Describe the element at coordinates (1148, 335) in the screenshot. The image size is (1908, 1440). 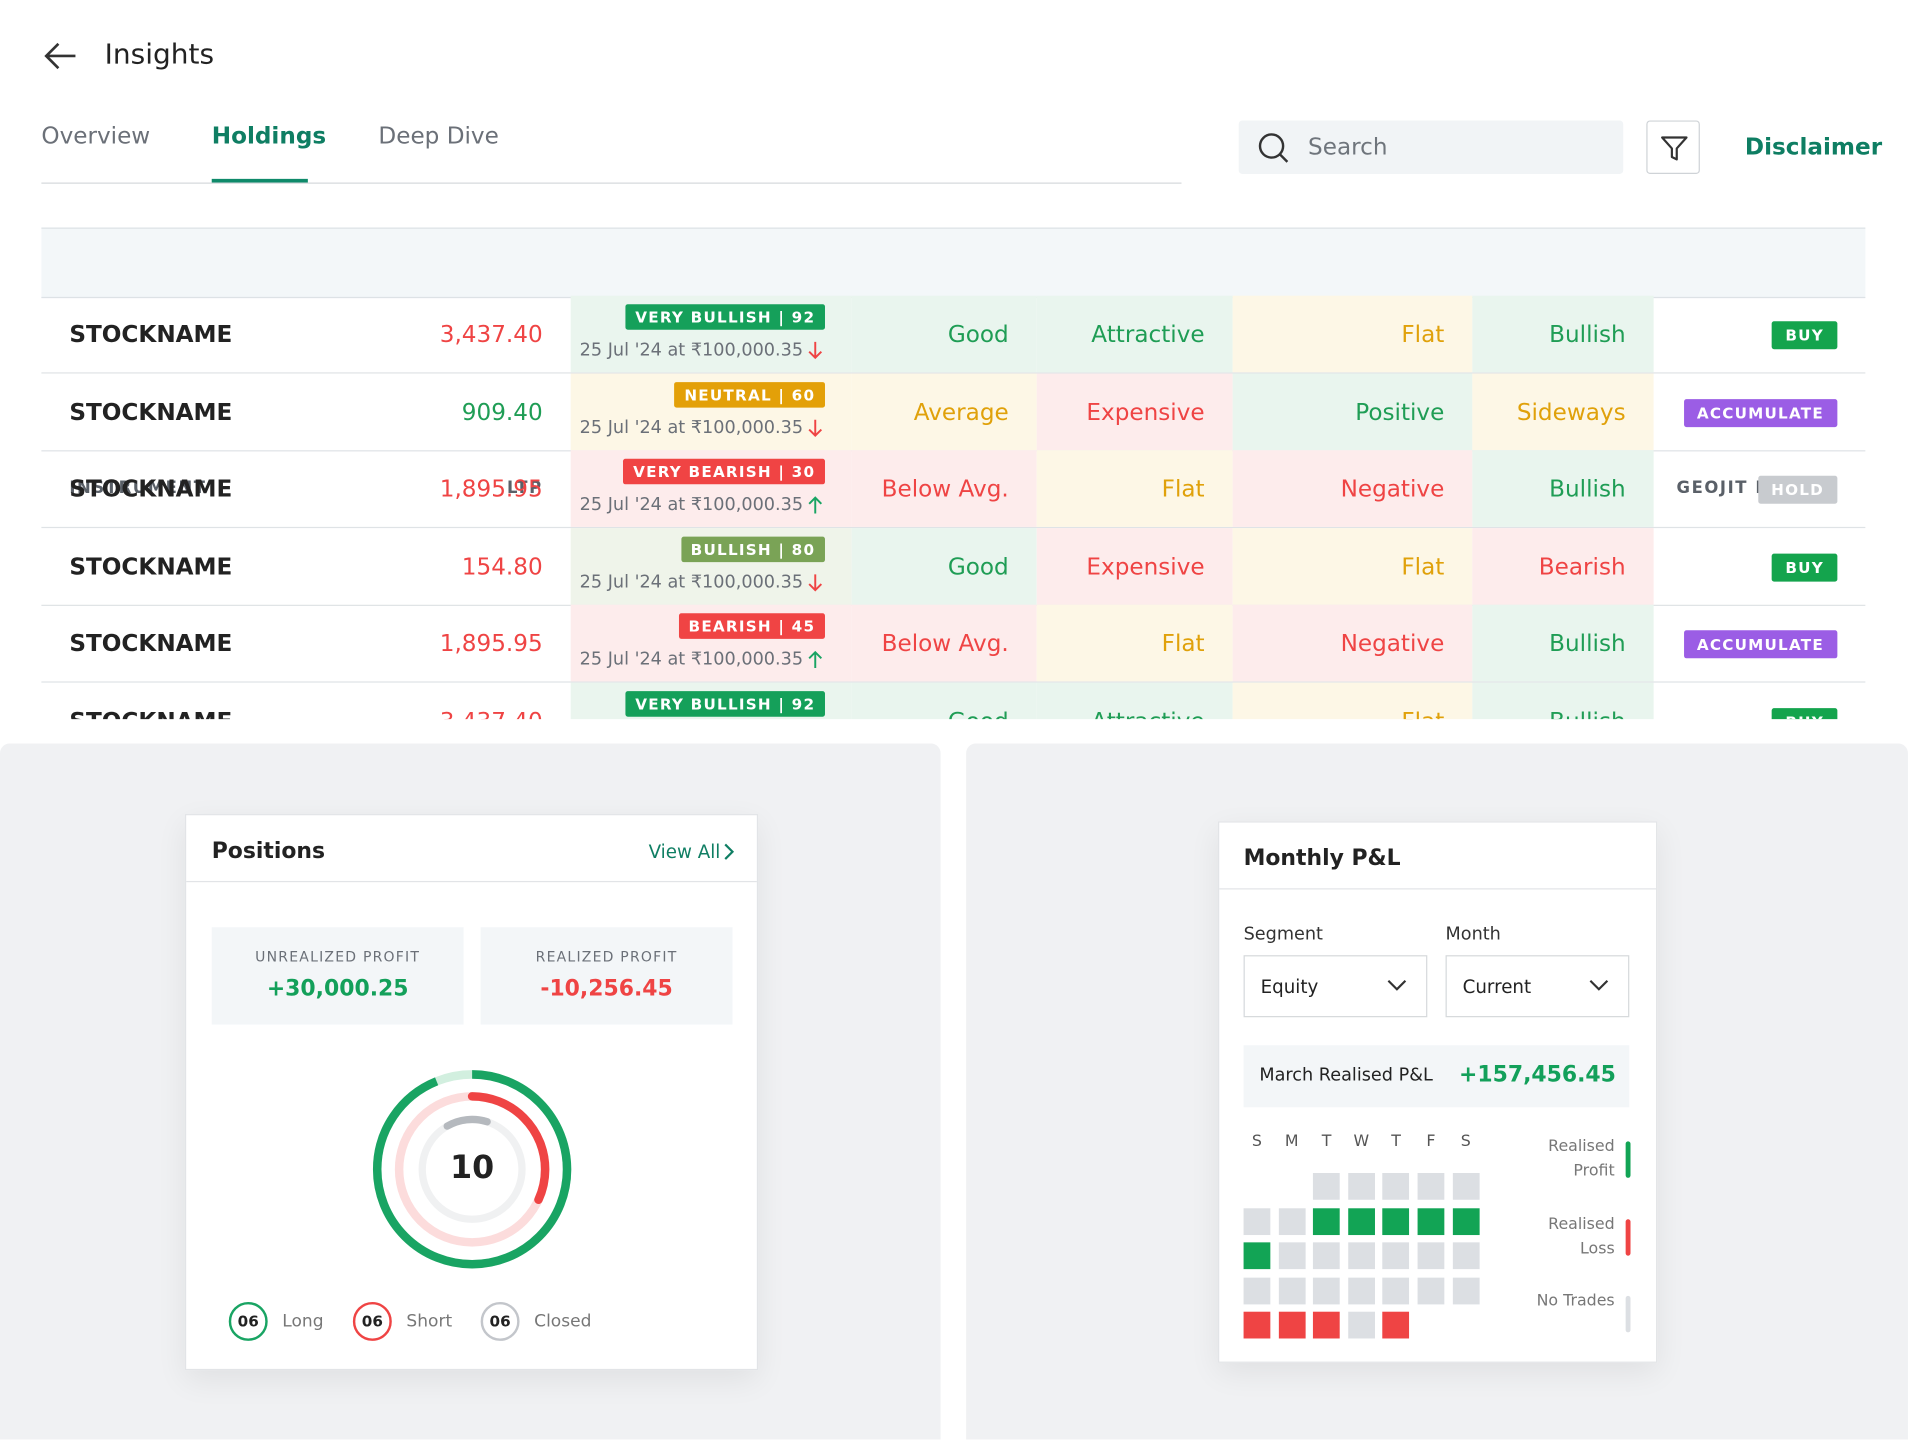
I see `rating: Attractive` at that location.